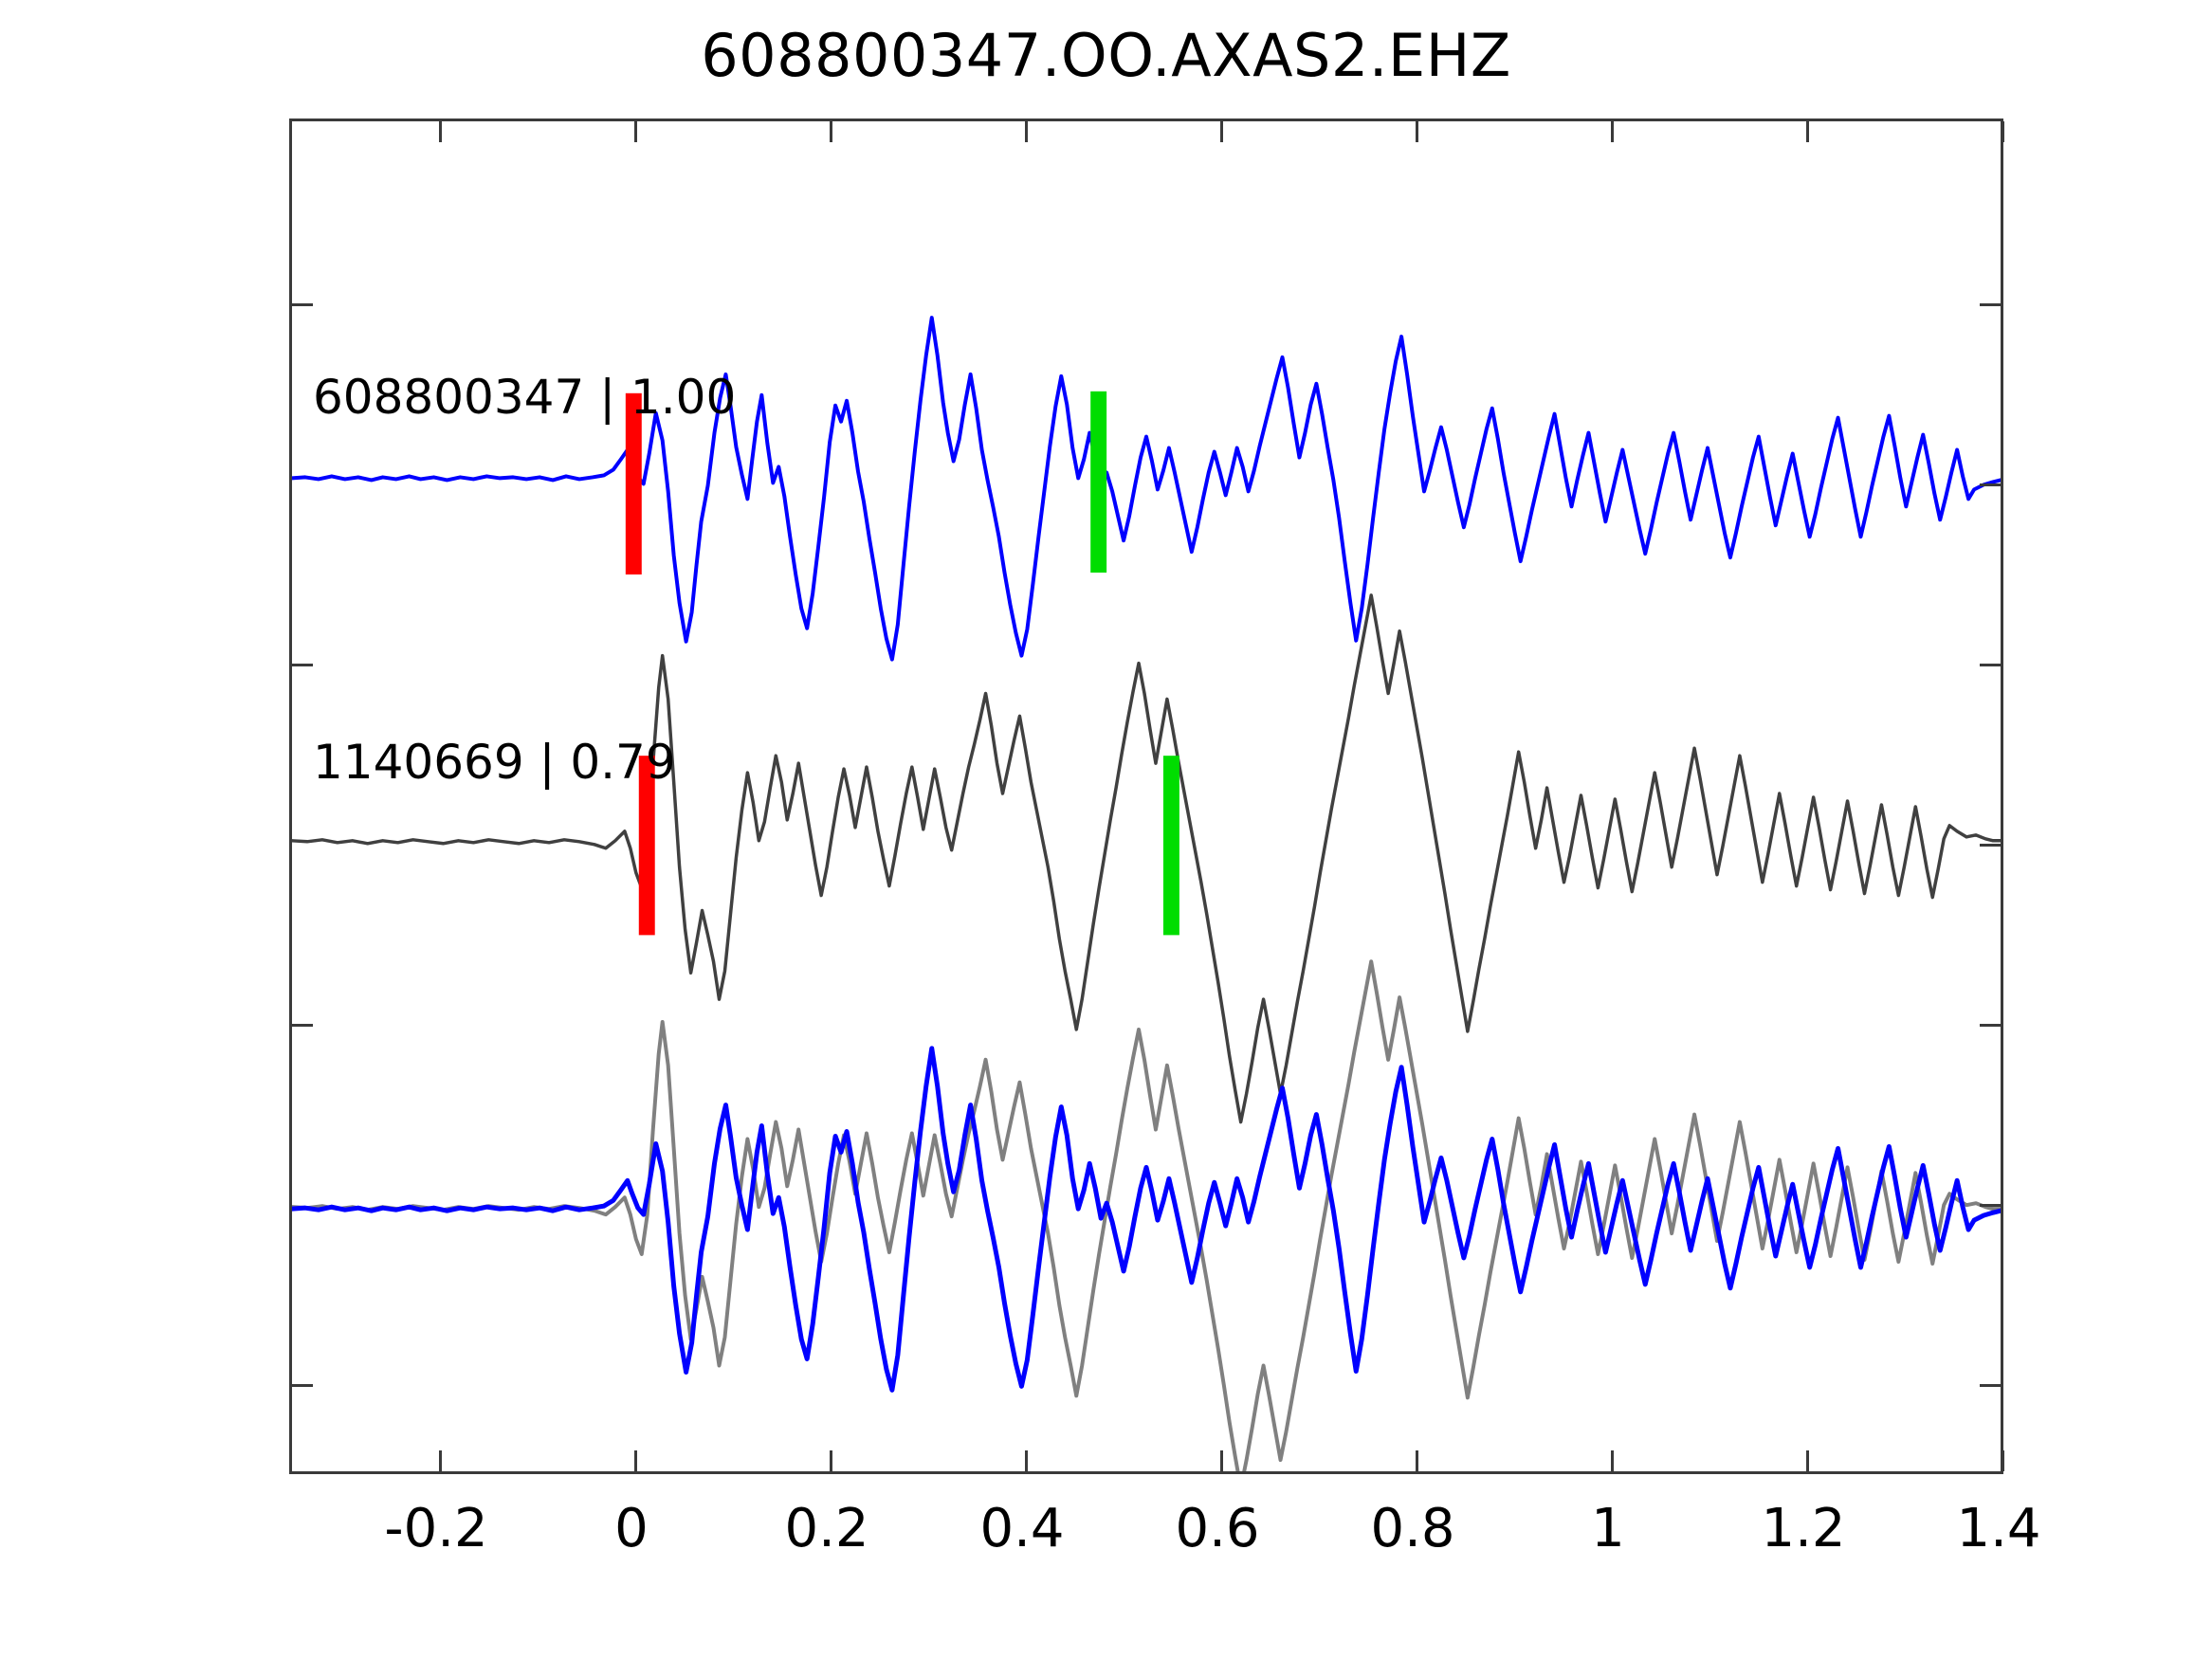 The height and width of the screenshot is (1659, 2212). I want to click on x-axis-label-4: 0.6, so click(1217, 1528).